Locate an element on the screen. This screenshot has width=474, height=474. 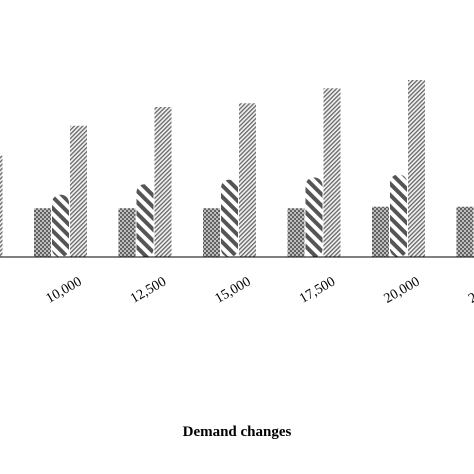
x-axis-title: Demand changes is located at coordinates (237, 432).